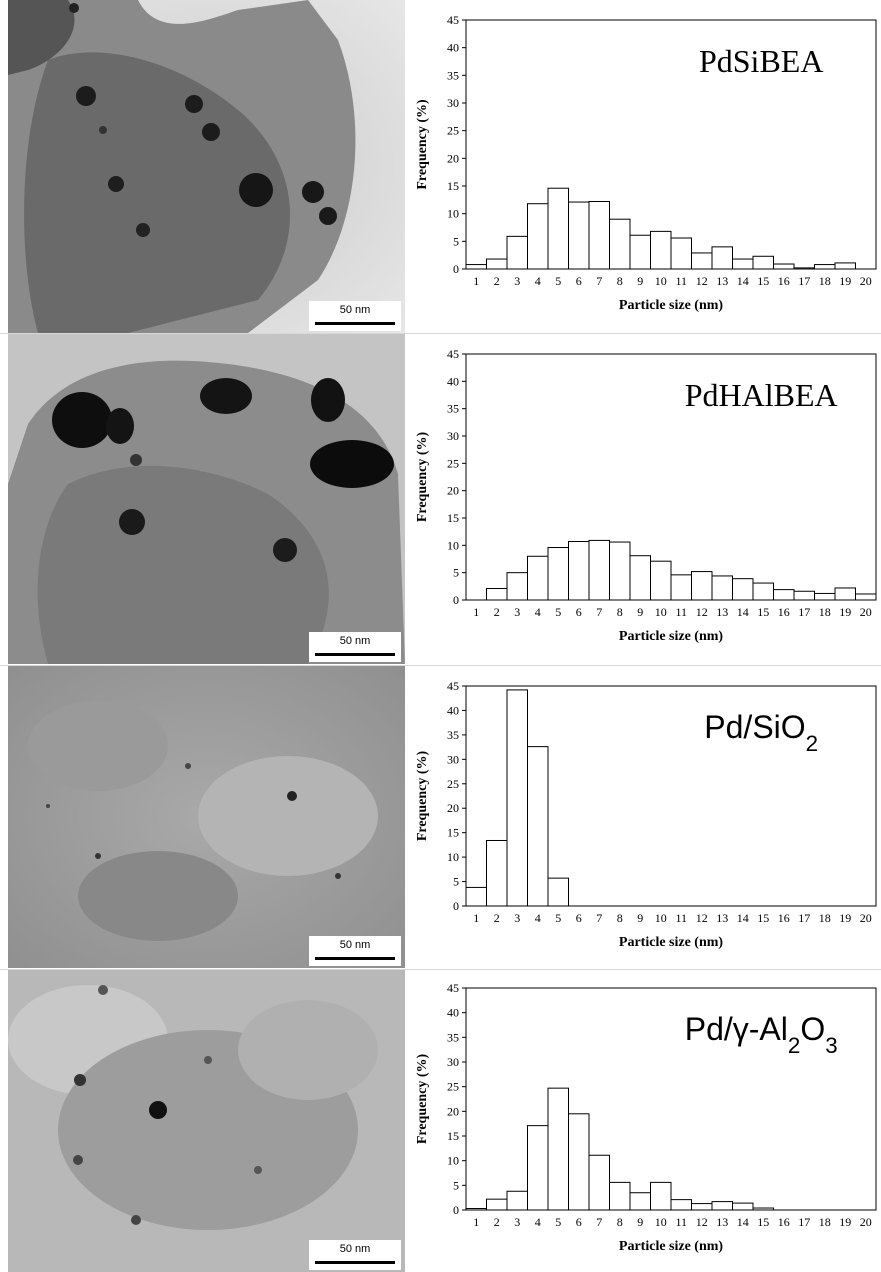  I want to click on x-tick-label: 7, so click(599, 1222).